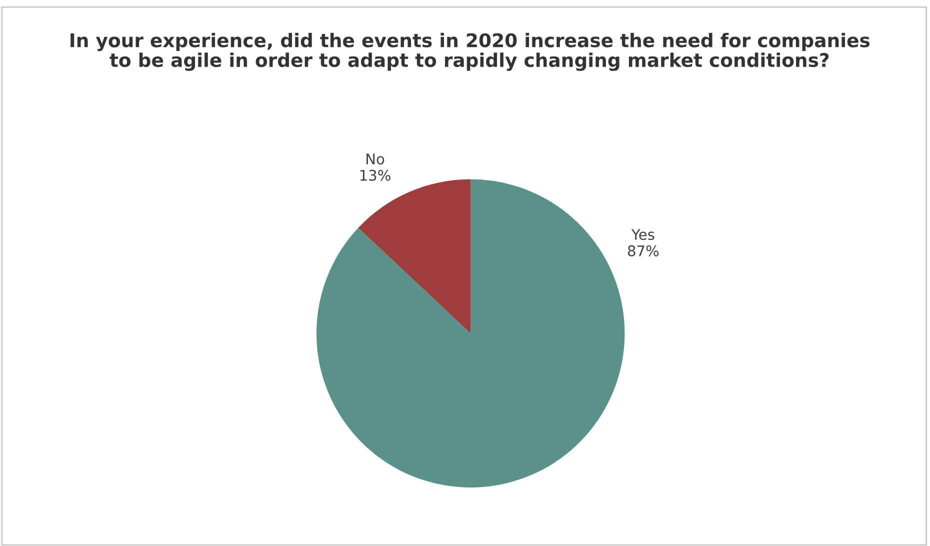 This screenshot has width=930, height=546. What do you see at coordinates (375, 159) in the screenshot?
I see `slice-label: No` at bounding box center [375, 159].